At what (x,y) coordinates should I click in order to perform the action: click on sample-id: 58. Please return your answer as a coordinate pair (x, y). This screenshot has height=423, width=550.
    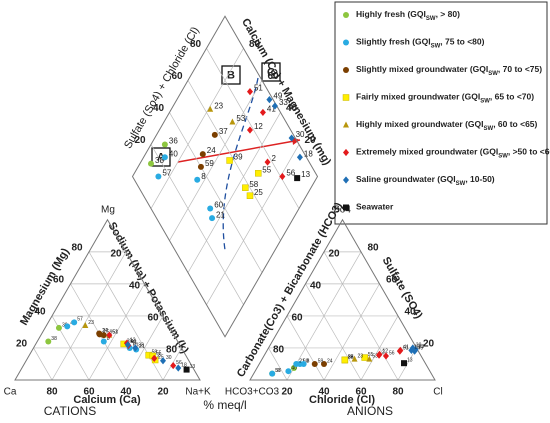
    Looking at the image, I should click on (155, 352).